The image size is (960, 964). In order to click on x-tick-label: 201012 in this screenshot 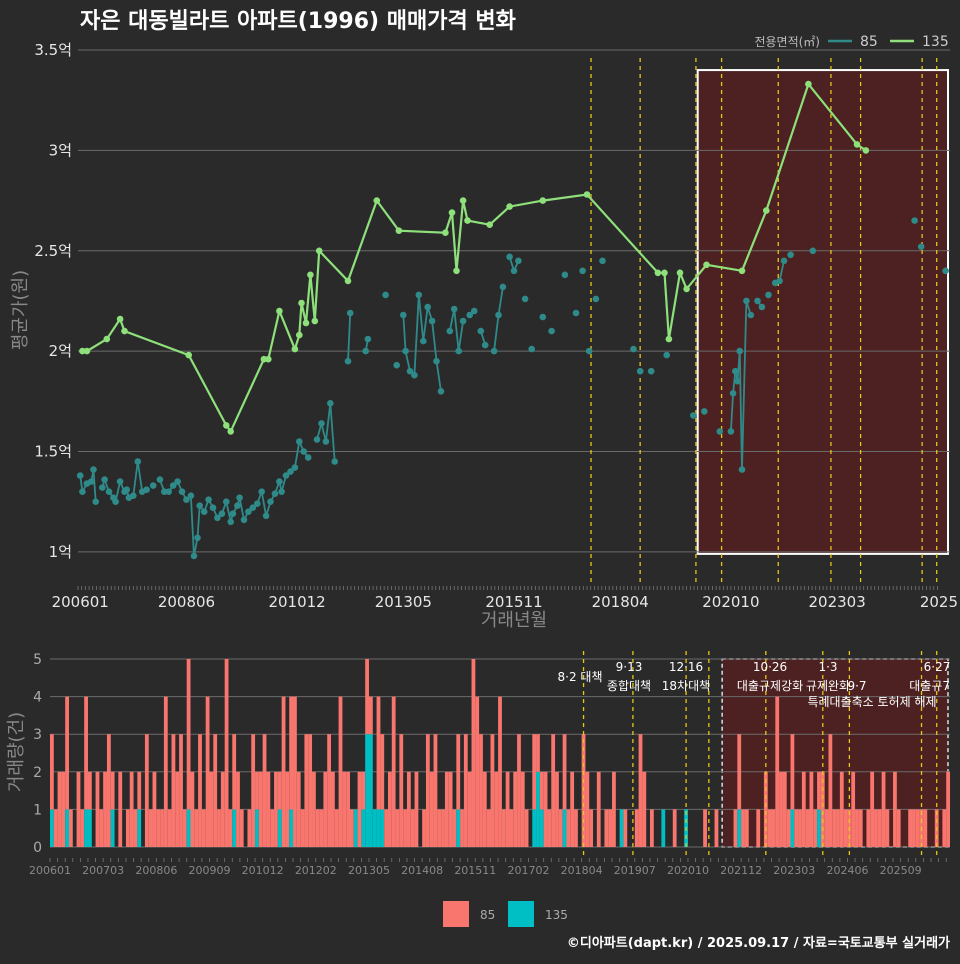, I will do `click(296, 602)`.